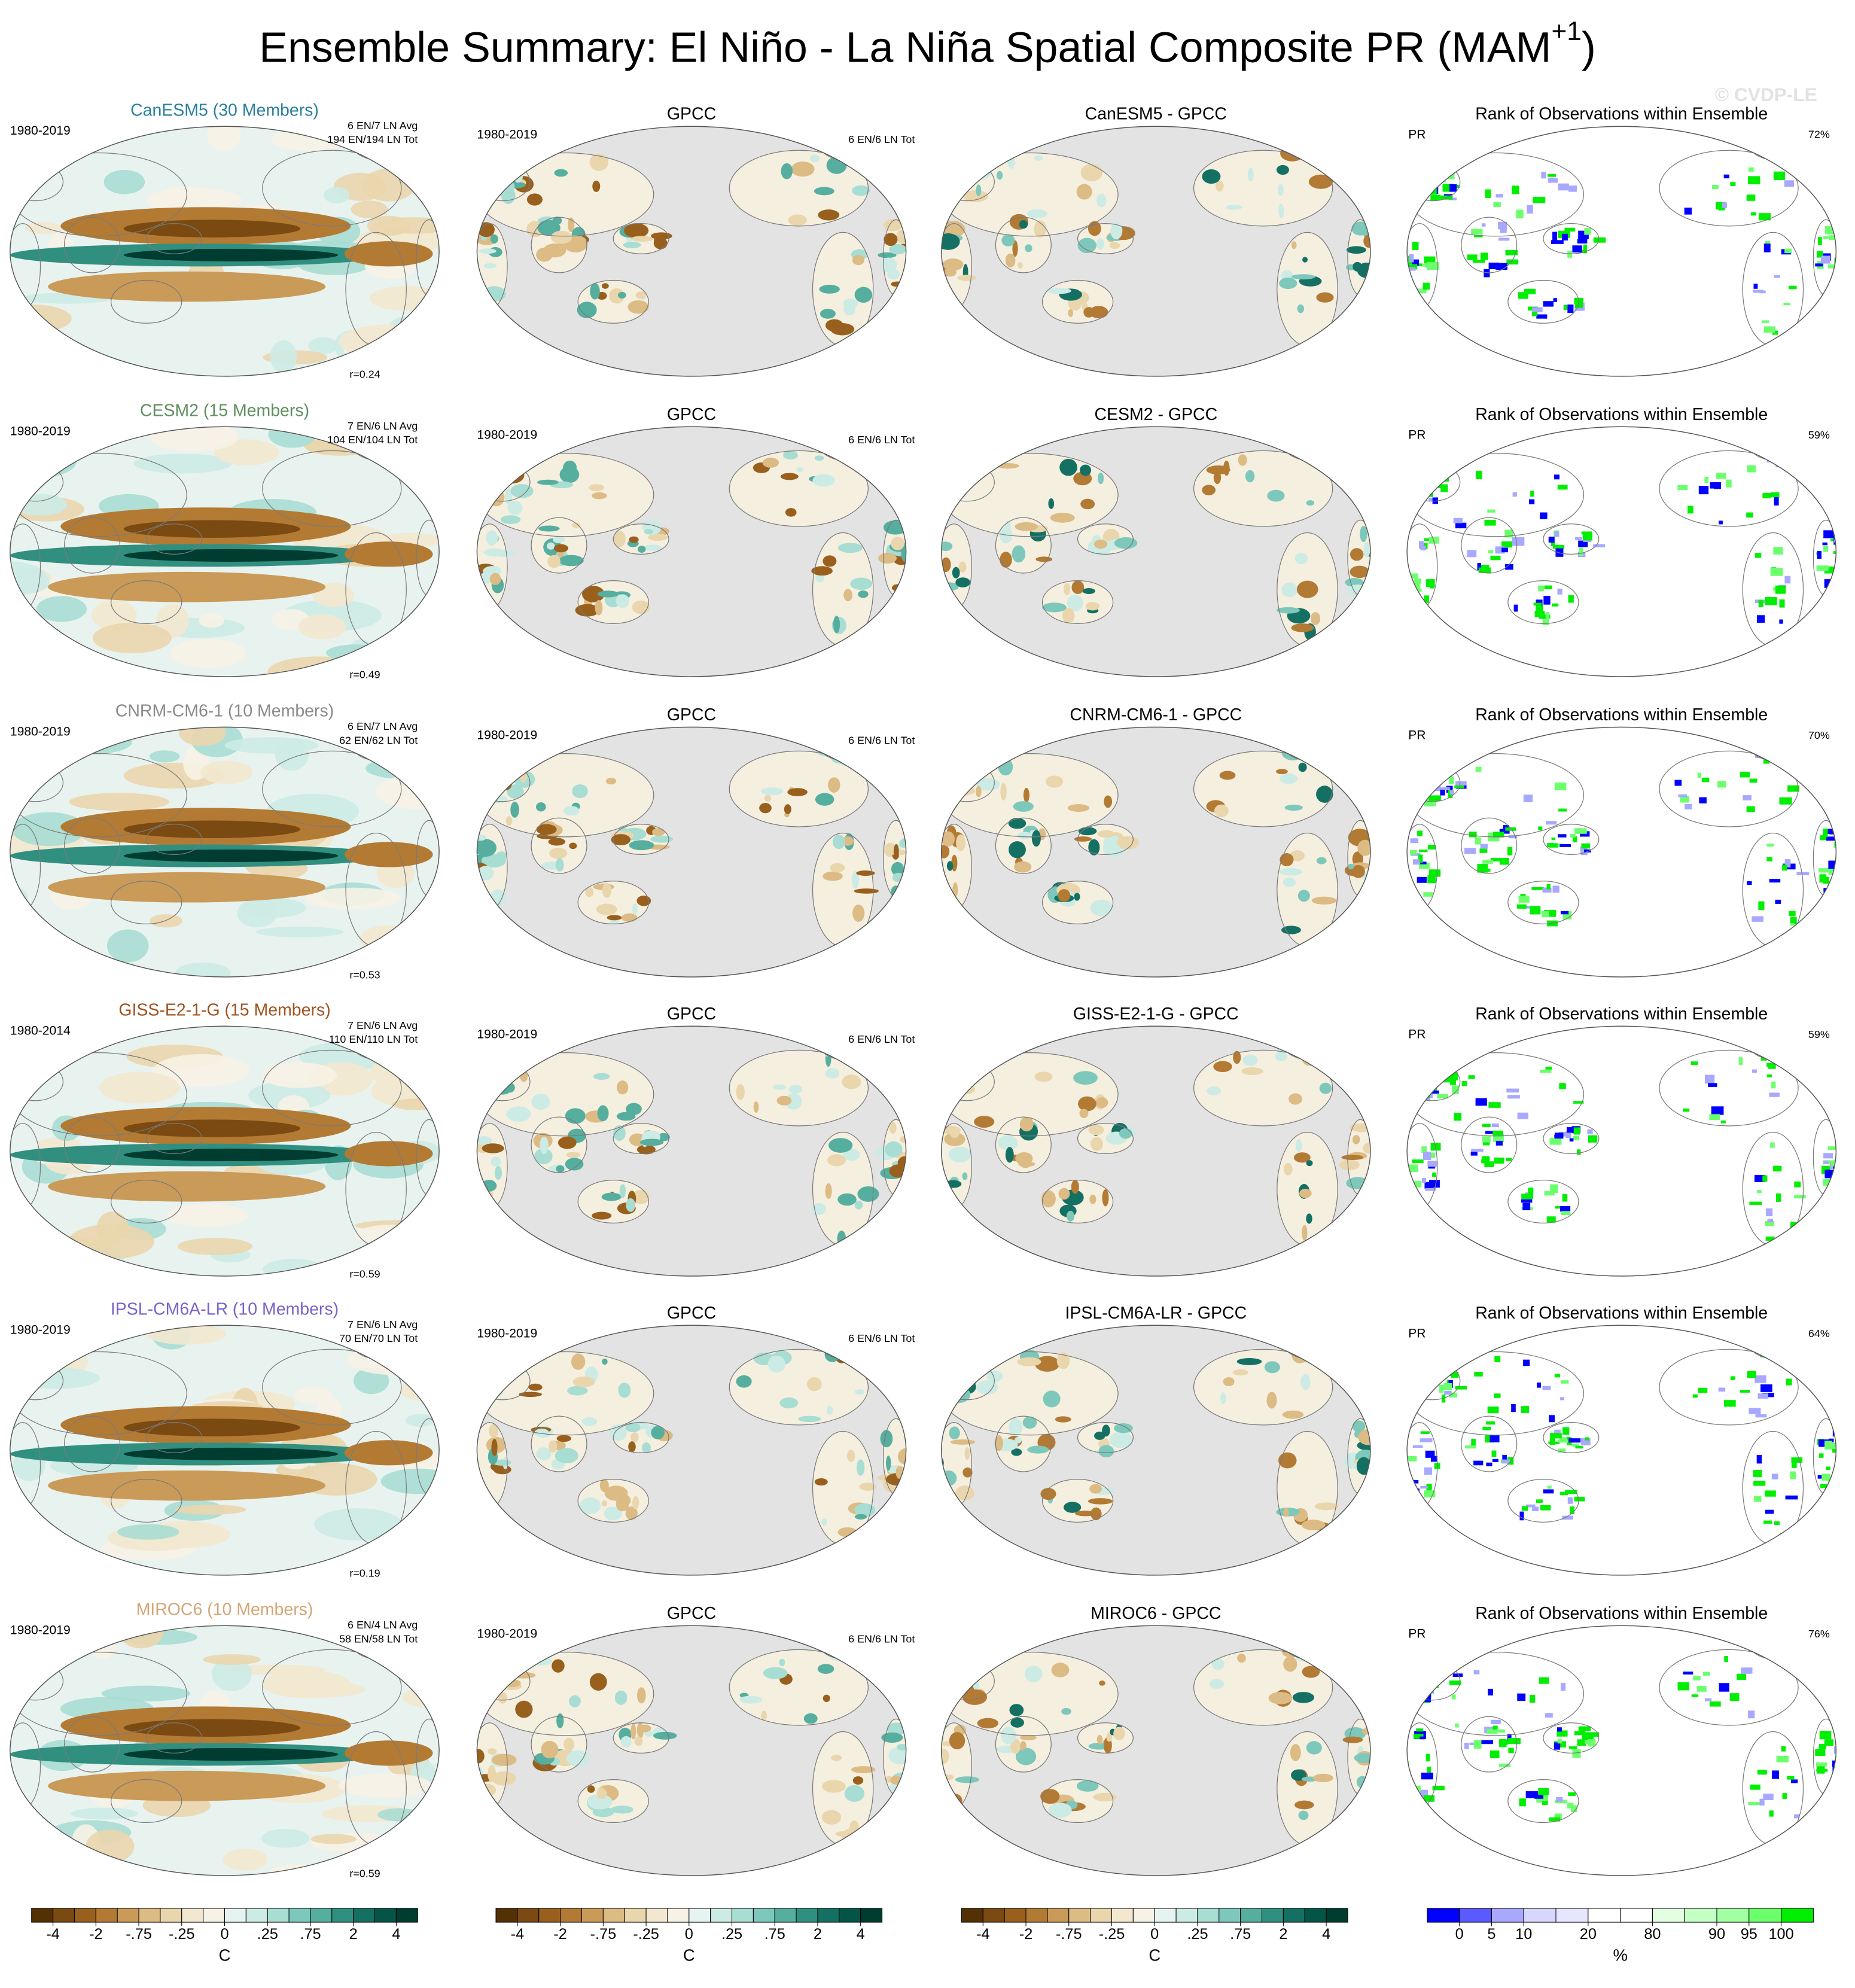  Describe the element at coordinates (364, 1274) in the screenshot. I see `correlation: r=0.59` at that location.